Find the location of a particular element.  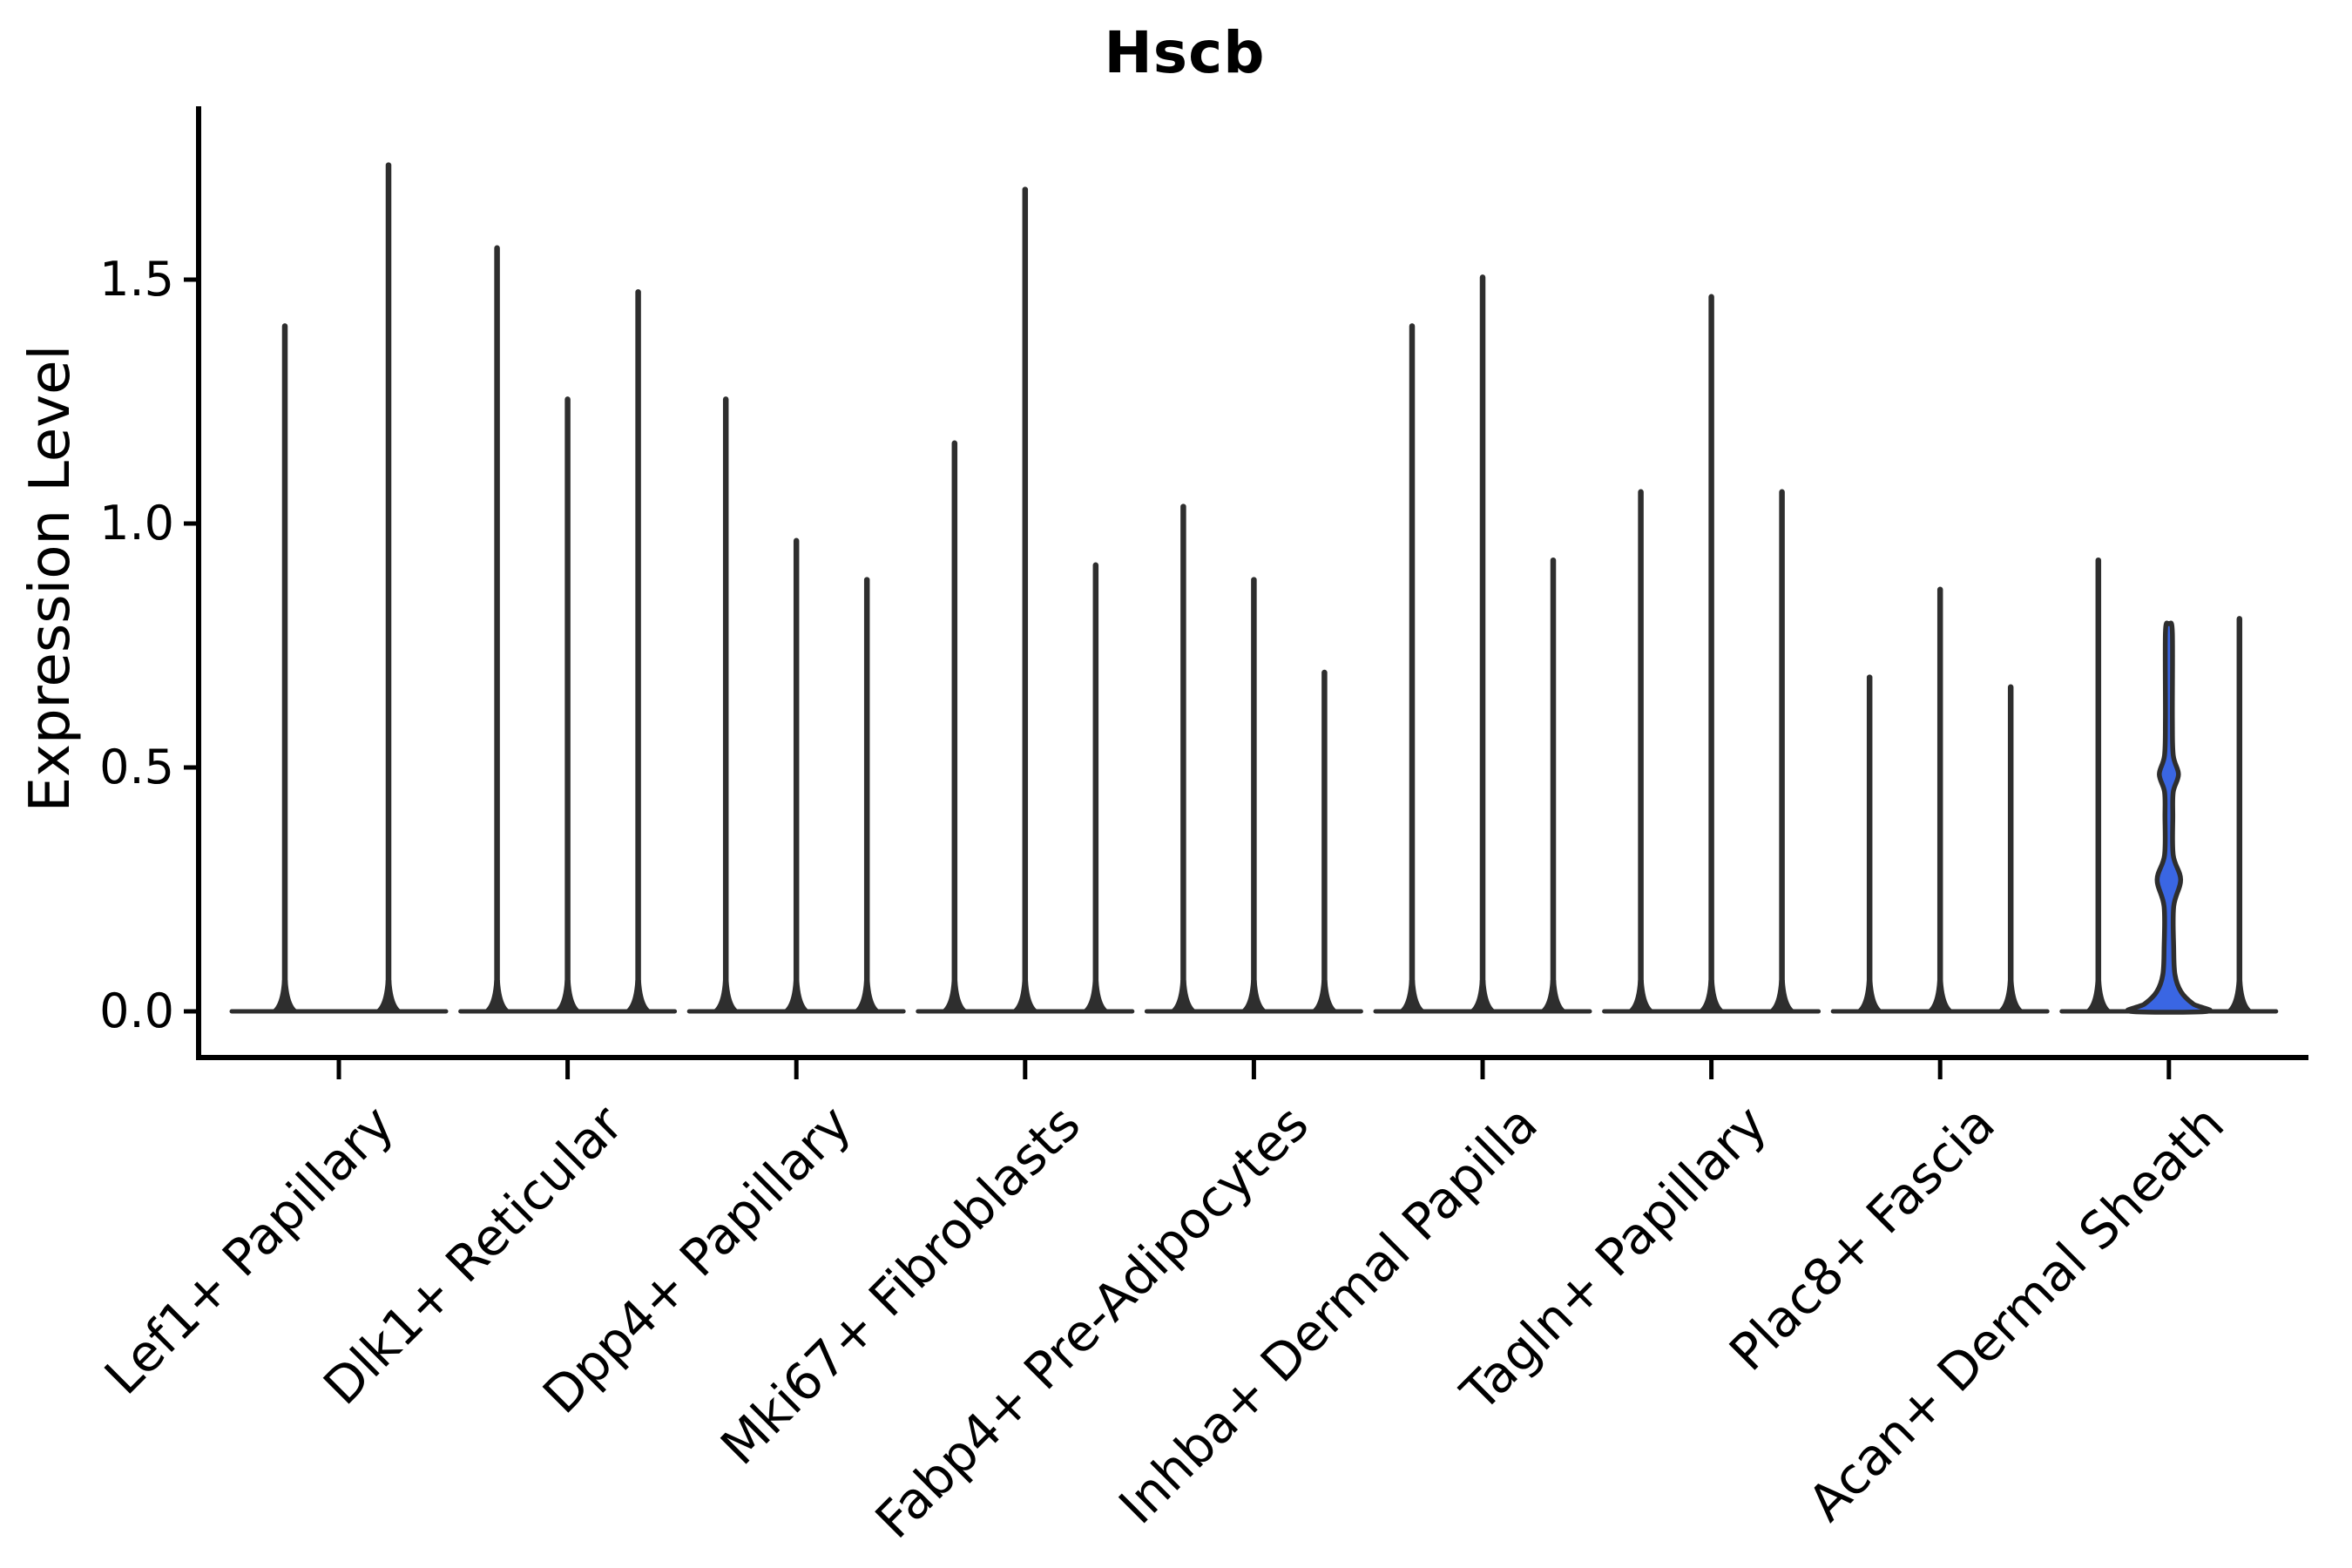

y-tick-label: 0.0 is located at coordinates (136, 1011).